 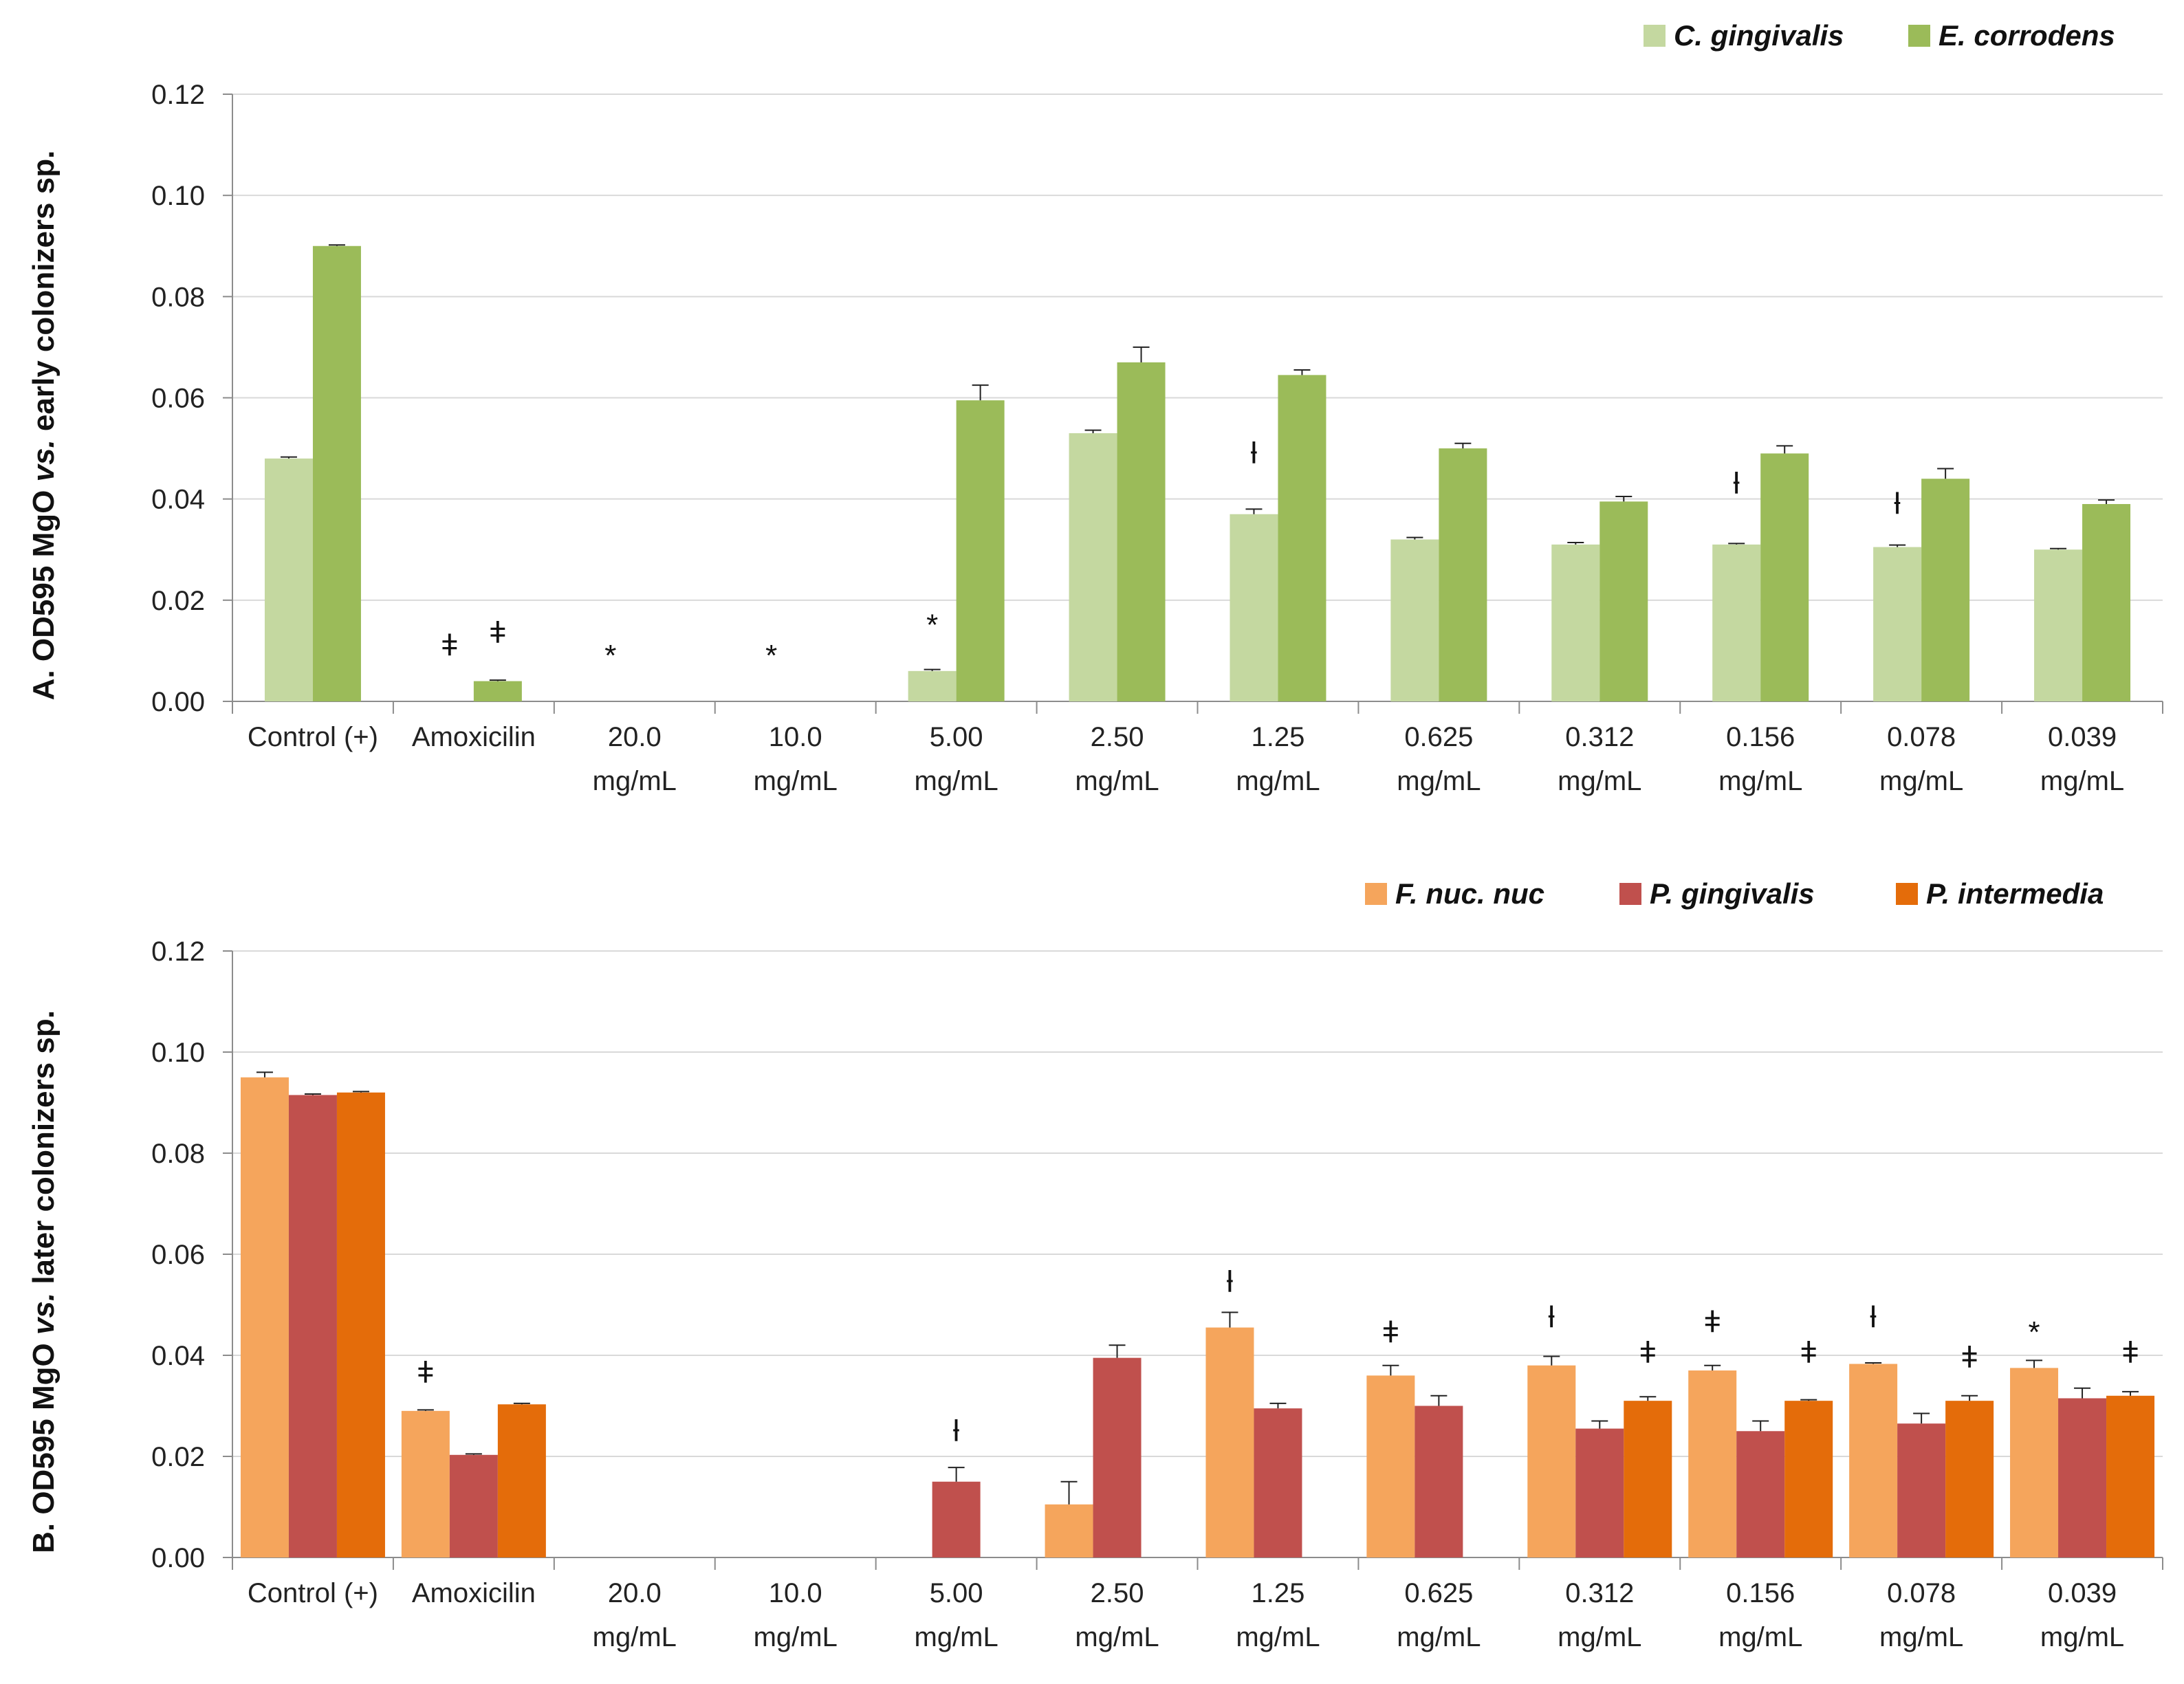 I want to click on legend-item: P. intermedia, so click(x=2000, y=894).